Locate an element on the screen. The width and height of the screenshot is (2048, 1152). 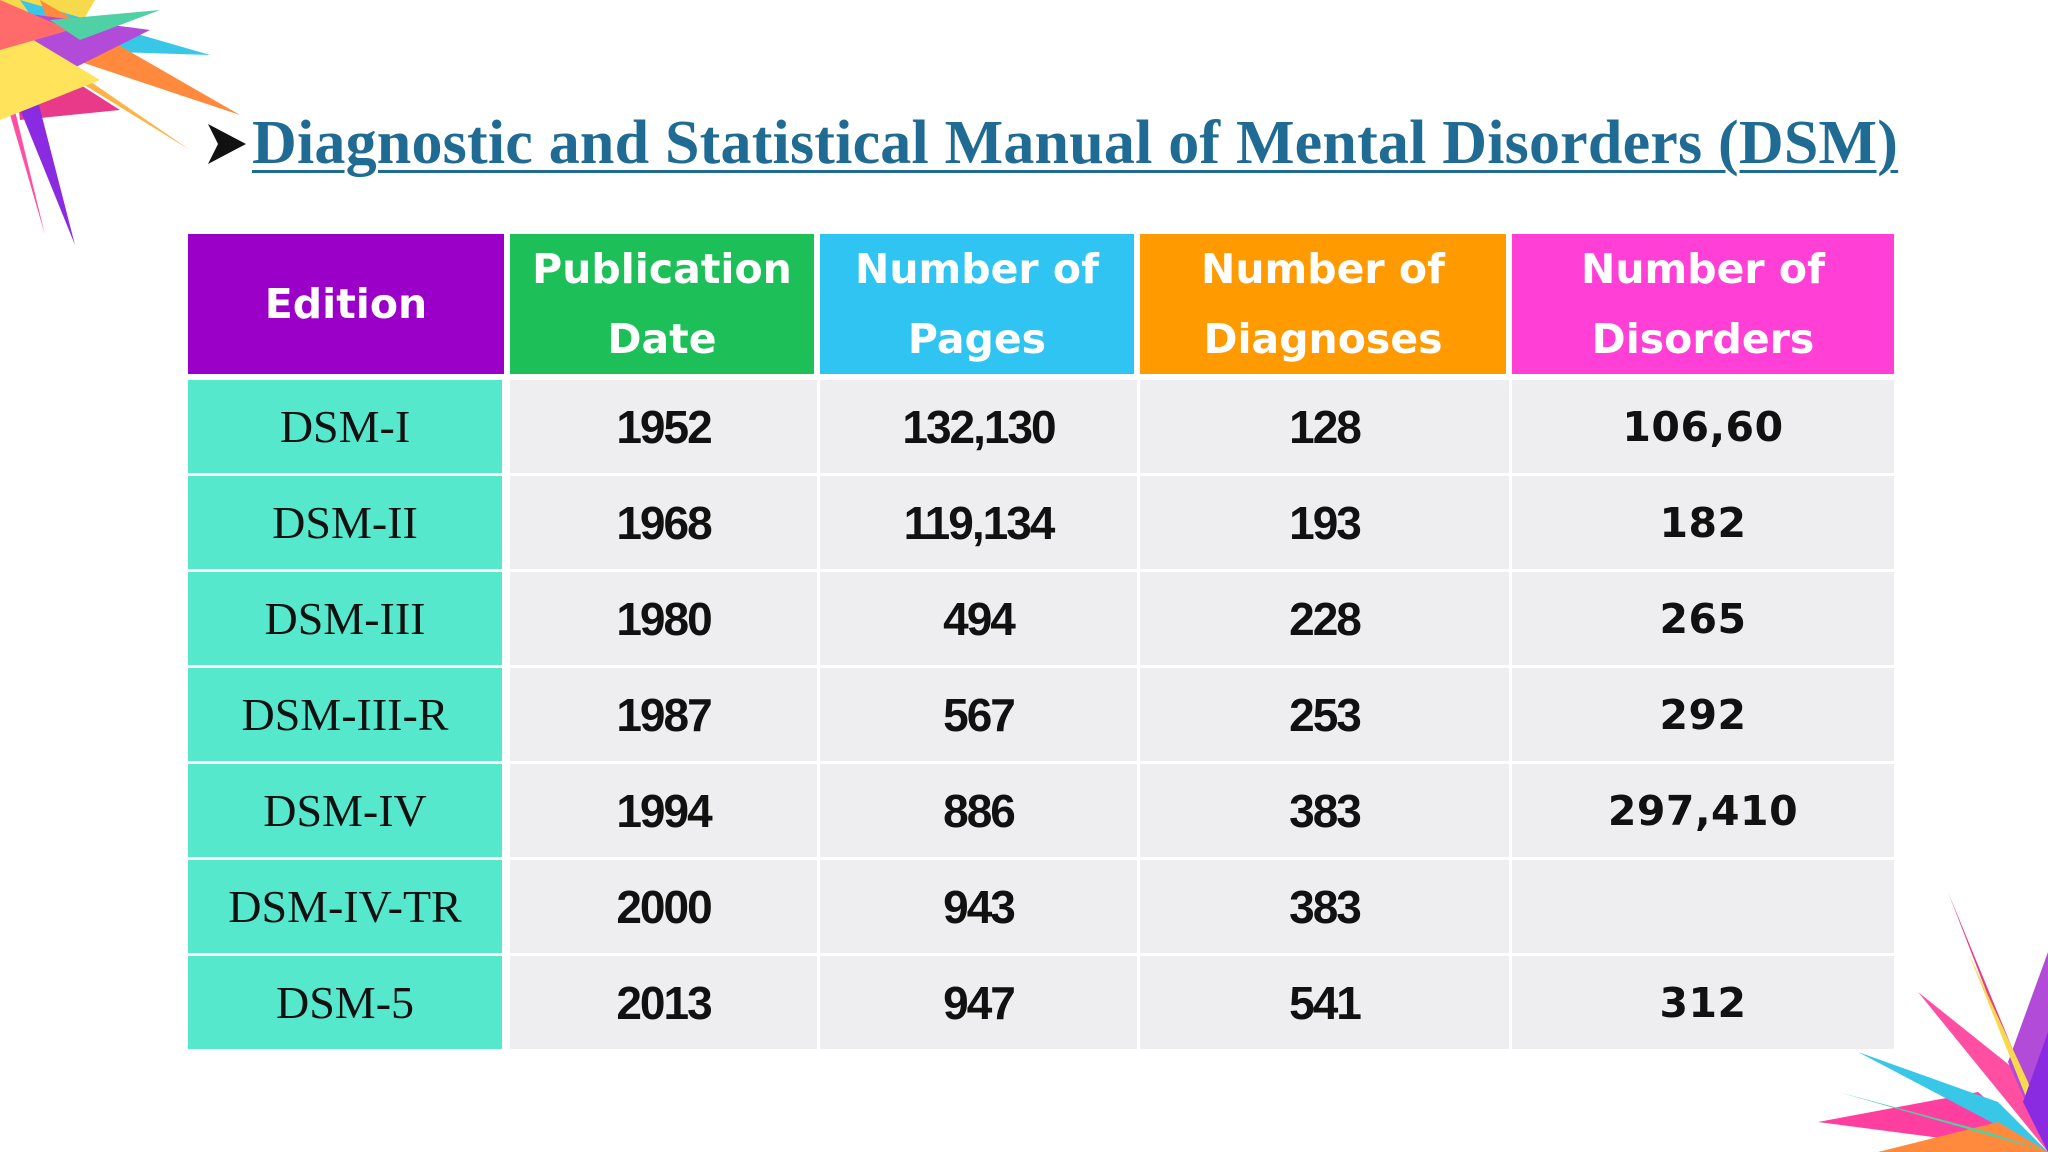
header-number-of-diagnoses: Number of Diagnoses is located at coordinates (1326, 307).